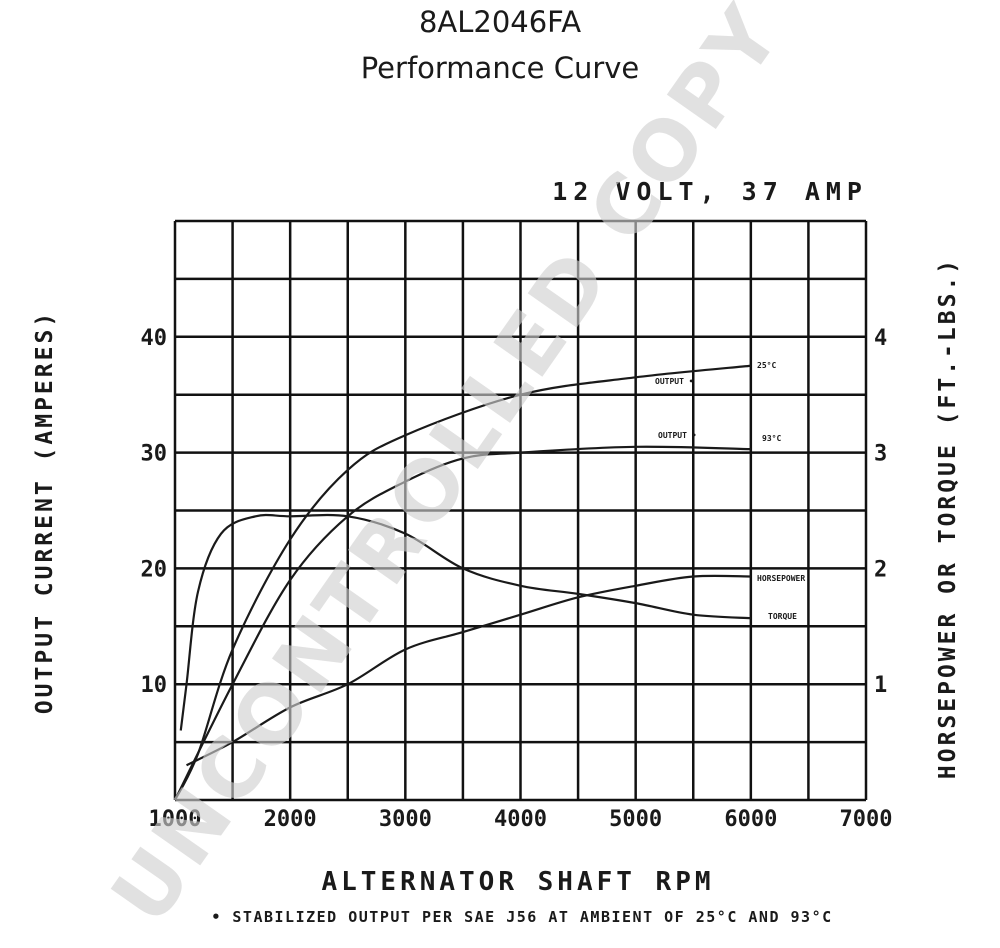 This screenshot has height=948, width=1000. What do you see at coordinates (677, 435) in the screenshot?
I see `output-93c-label: OUTPUT •` at bounding box center [677, 435].